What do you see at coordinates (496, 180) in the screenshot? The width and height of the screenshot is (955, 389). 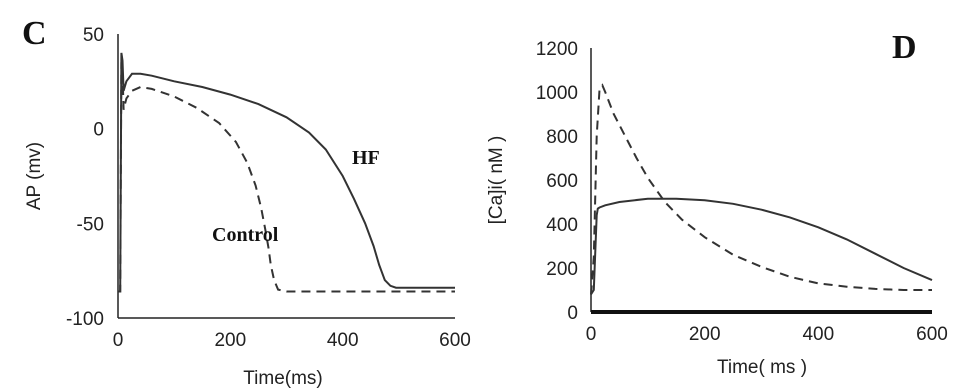 I see `y-axis-label-d: [Ca]i( nM )` at bounding box center [496, 180].